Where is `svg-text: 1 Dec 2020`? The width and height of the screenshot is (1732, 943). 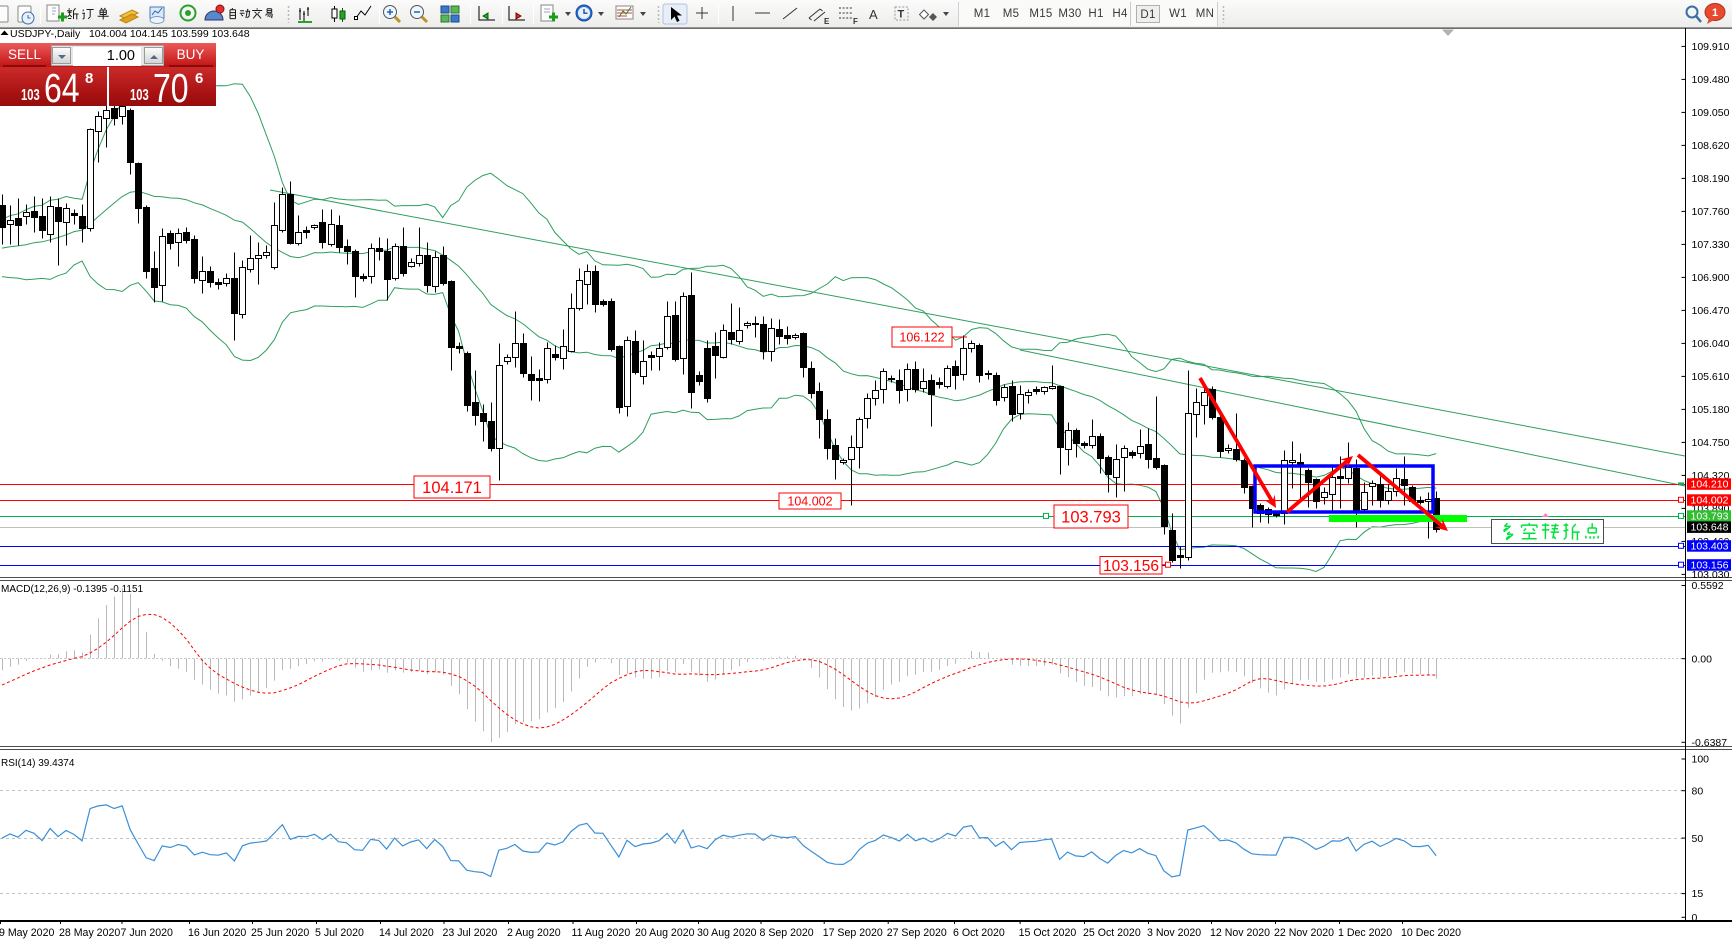 svg-text: 1 Dec 2020 is located at coordinates (1365, 933).